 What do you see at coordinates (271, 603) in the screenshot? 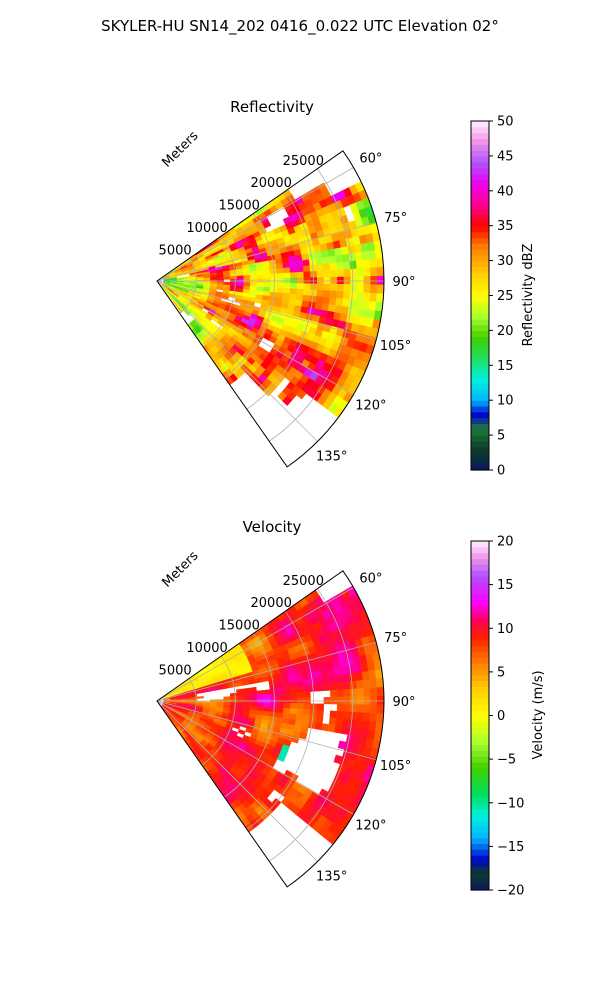
I see `range-tick-label: 20000` at bounding box center [271, 603].